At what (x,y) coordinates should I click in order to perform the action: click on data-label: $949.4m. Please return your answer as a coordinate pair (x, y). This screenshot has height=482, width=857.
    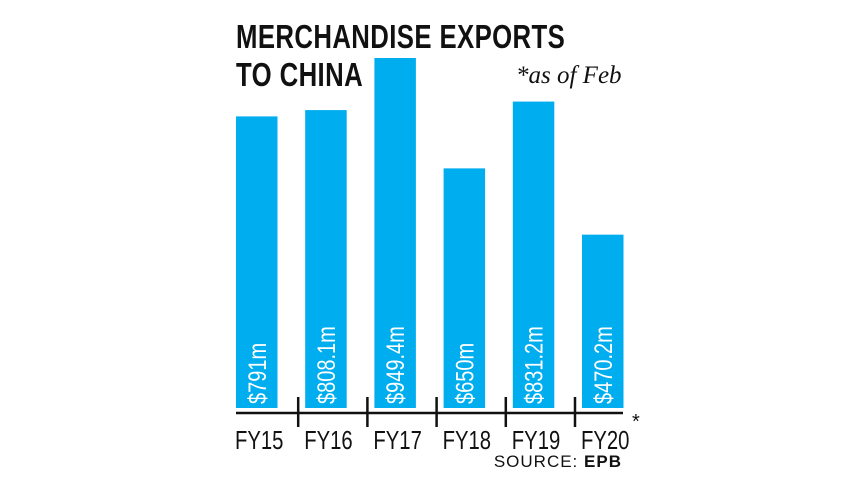
    Looking at the image, I should click on (396, 365).